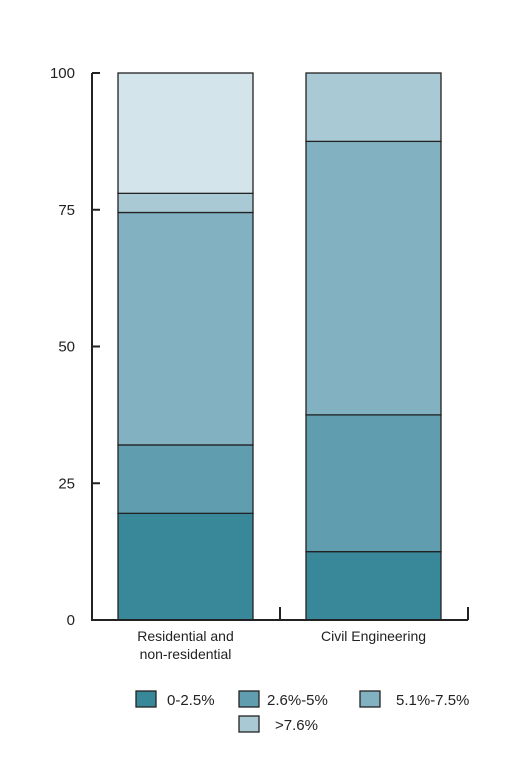 The height and width of the screenshot is (778, 505). I want to click on y-tick-label-0: 0, so click(71, 620).